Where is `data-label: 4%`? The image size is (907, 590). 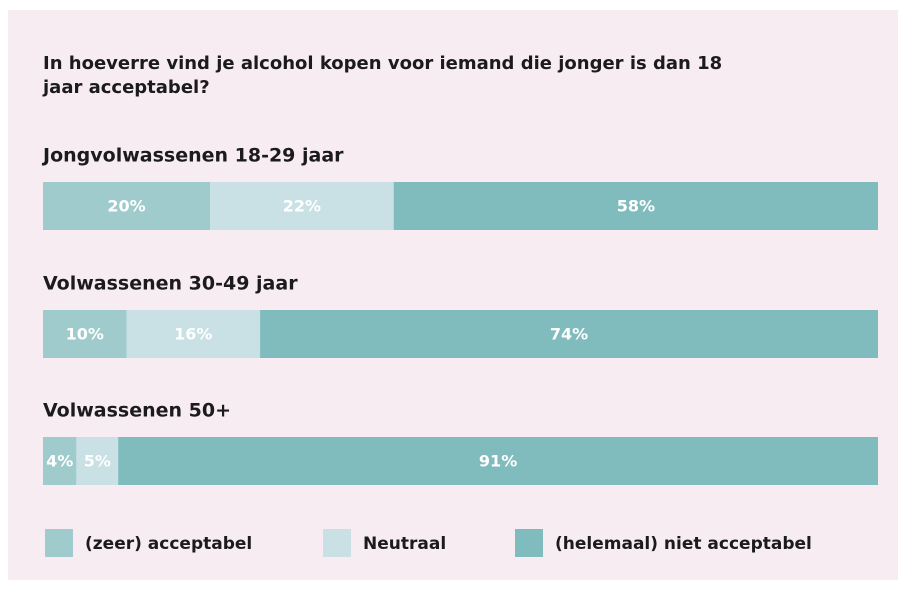 data-label: 4% is located at coordinates (59, 461).